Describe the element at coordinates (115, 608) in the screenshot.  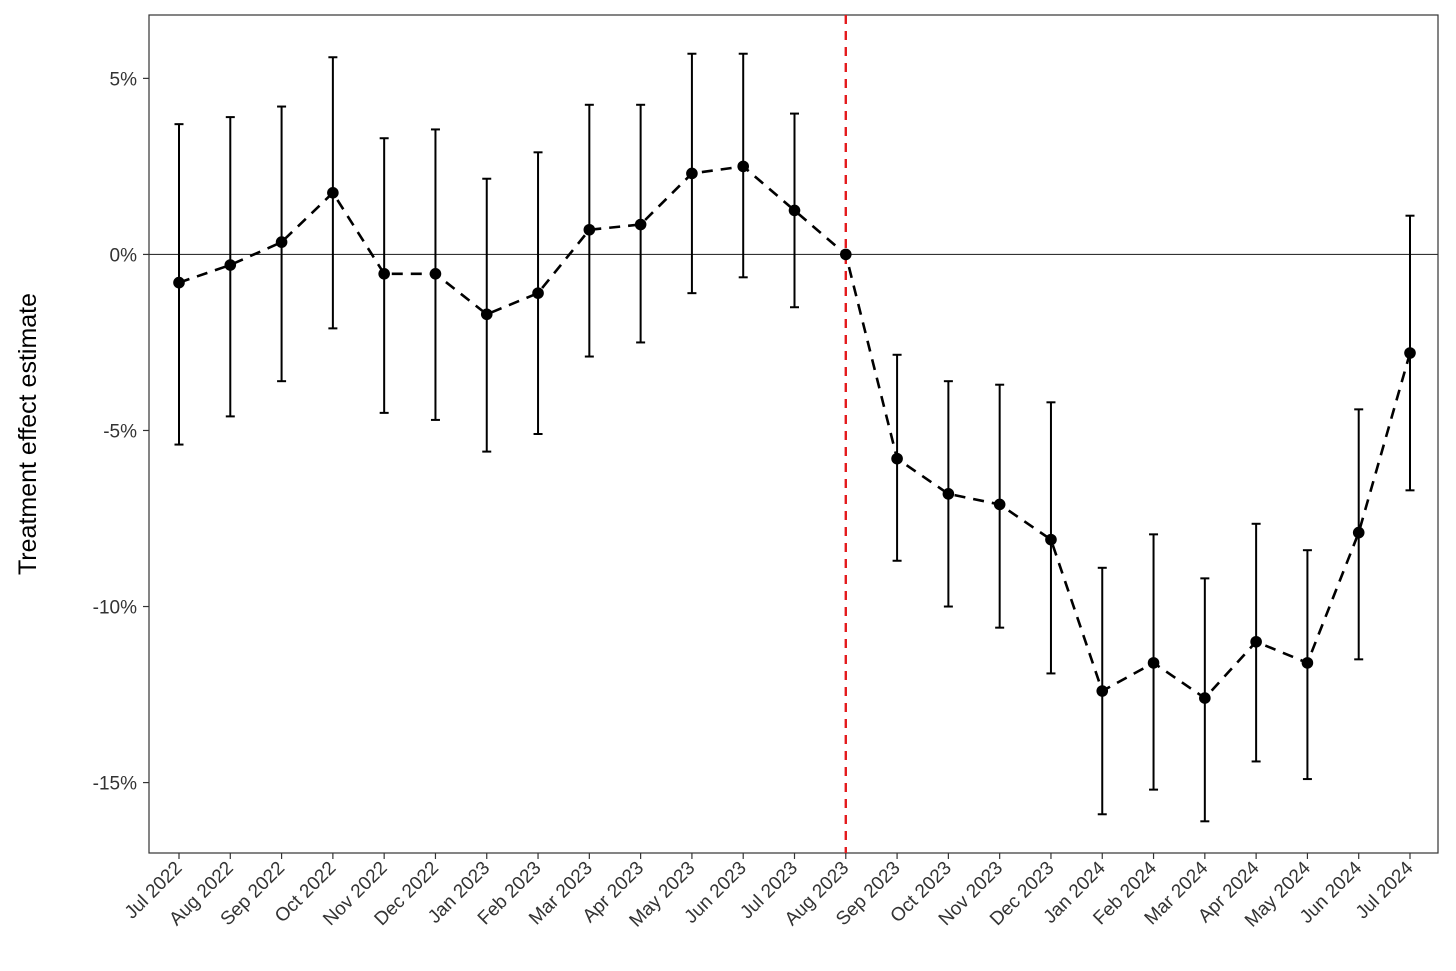
I see `y-tick-label: -10%` at that location.